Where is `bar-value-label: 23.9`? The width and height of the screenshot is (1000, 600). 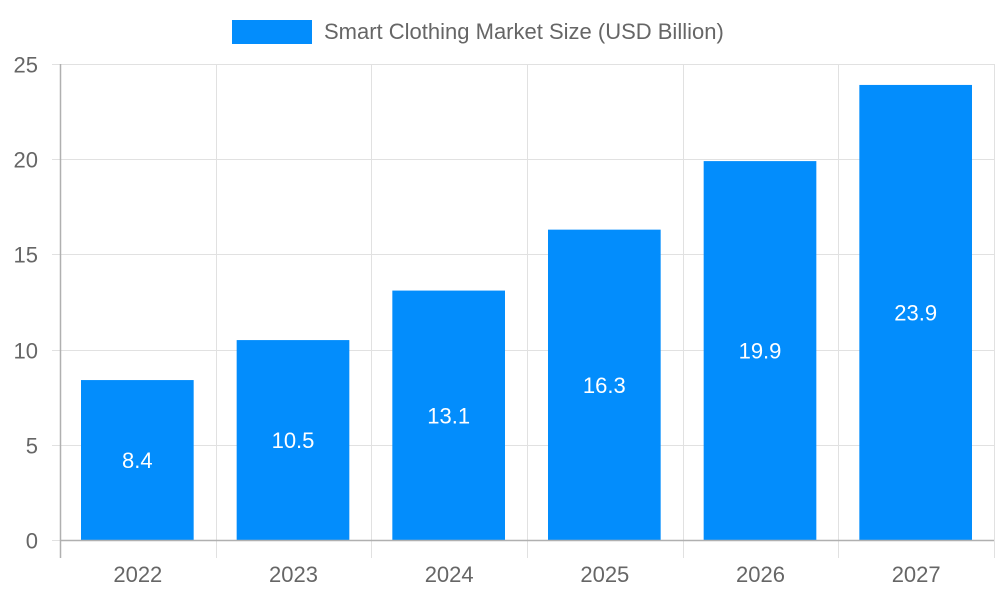
bar-value-label: 23.9 is located at coordinates (915, 312).